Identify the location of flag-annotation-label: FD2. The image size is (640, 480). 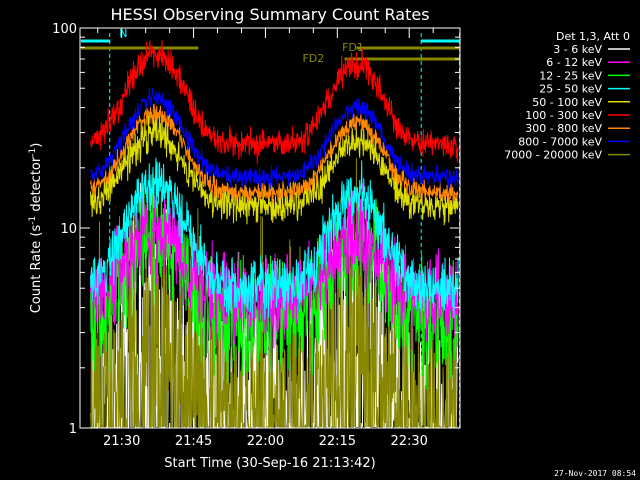
(313, 58).